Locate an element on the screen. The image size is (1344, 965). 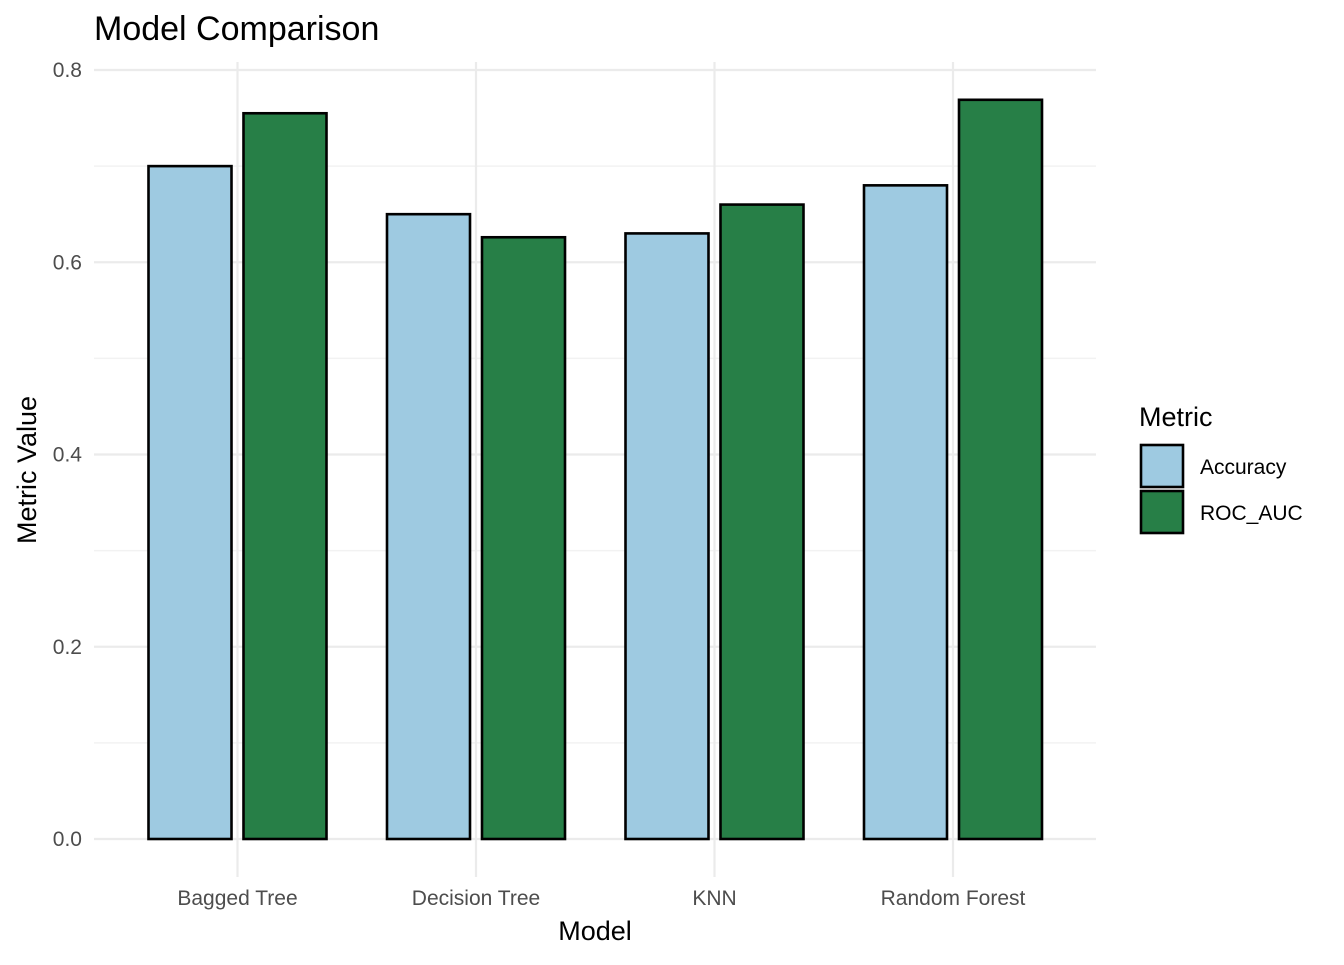
x-tick-label: Bagged Tree is located at coordinates (237, 898).